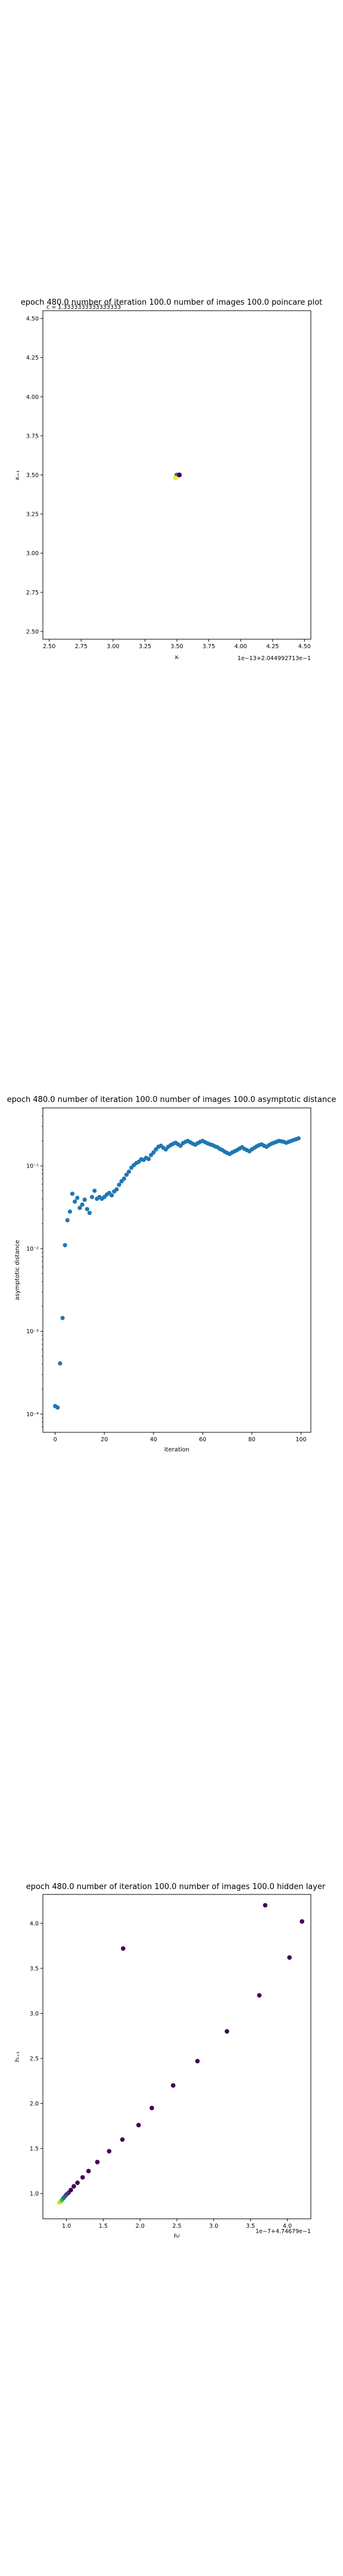  Describe the element at coordinates (33, 398) in the screenshot. I see `y-tick-label: 4.00` at that location.